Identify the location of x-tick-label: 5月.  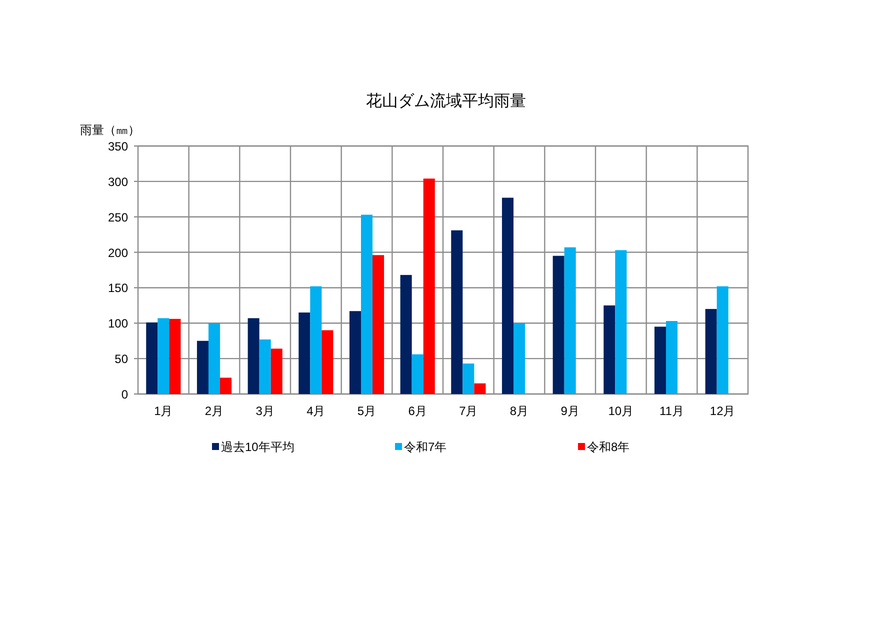
(366, 411).